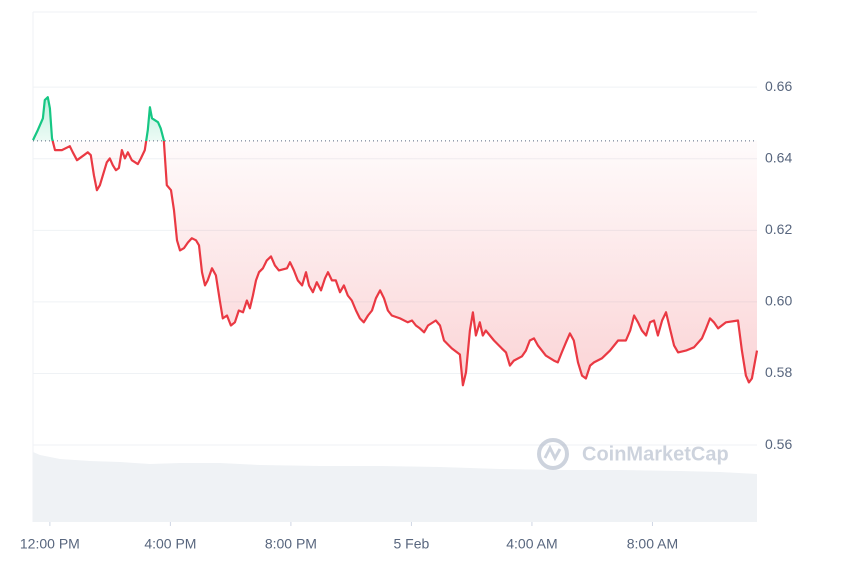 This screenshot has height=567, width=850. Describe the element at coordinates (778, 372) in the screenshot. I see `y-tick-label: 0.58` at that location.